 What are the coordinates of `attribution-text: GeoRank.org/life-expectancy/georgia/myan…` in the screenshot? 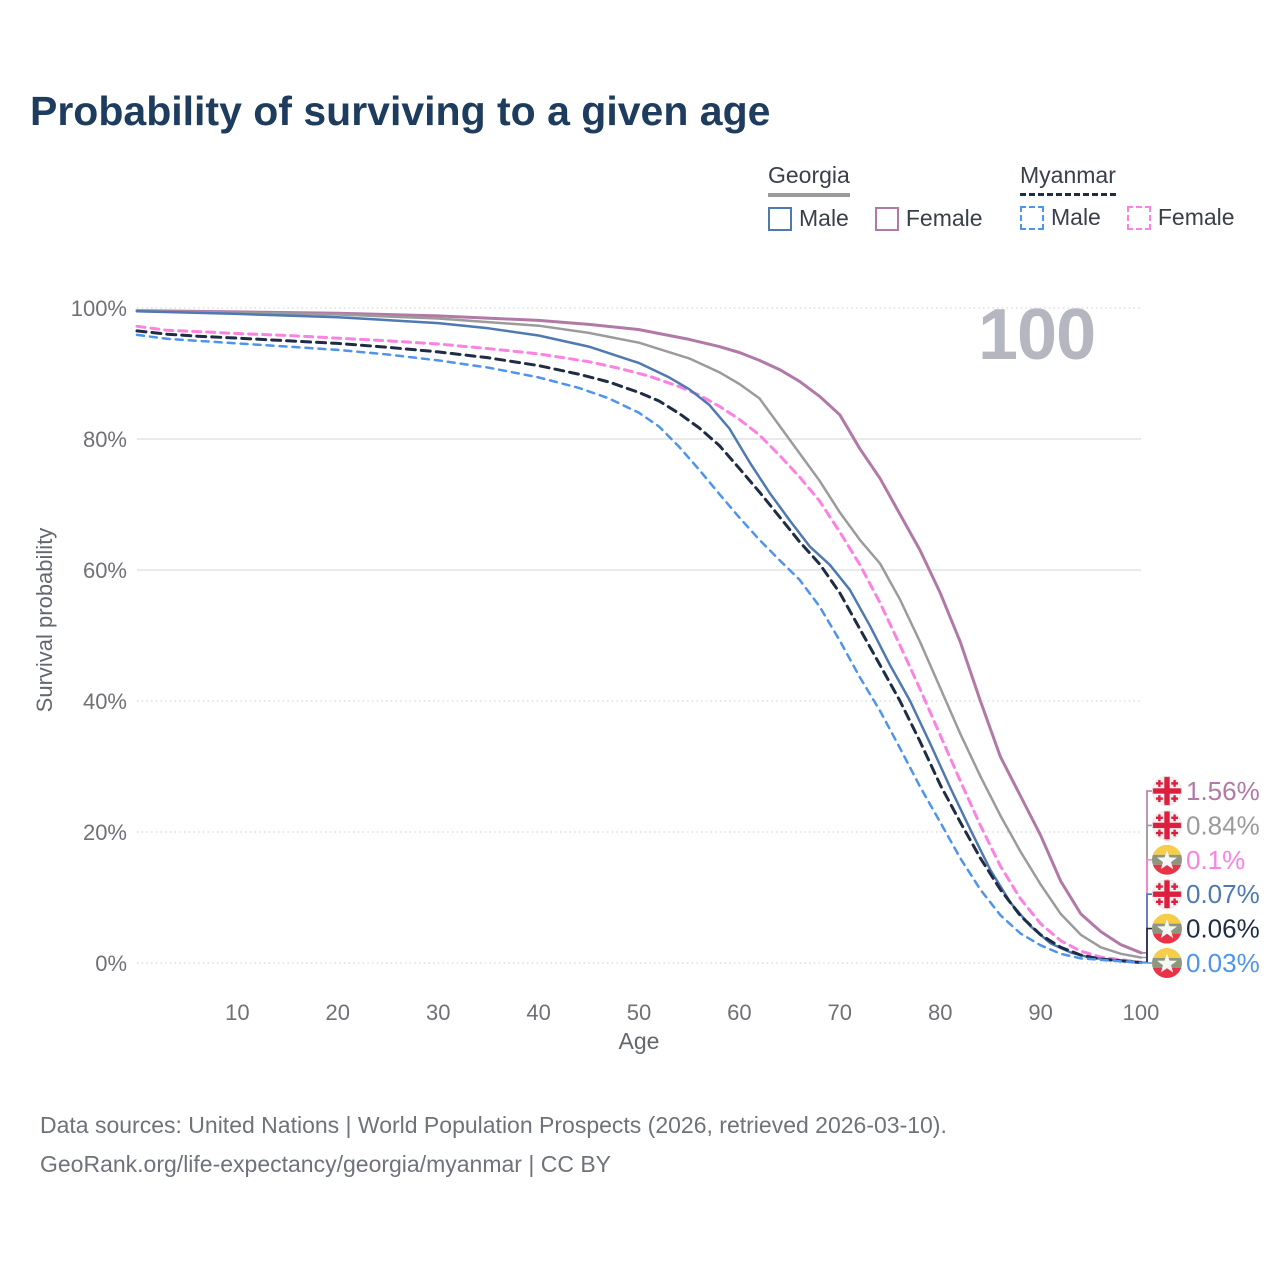 It's located at (326, 1164).